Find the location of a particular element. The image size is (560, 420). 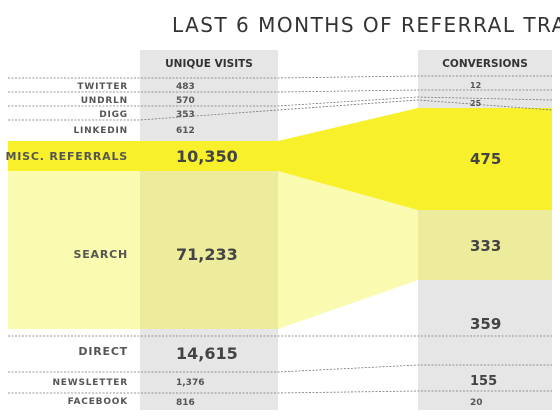

row-newsletter: NEWSLETTER 1,376 155 is located at coordinates (274, 381).